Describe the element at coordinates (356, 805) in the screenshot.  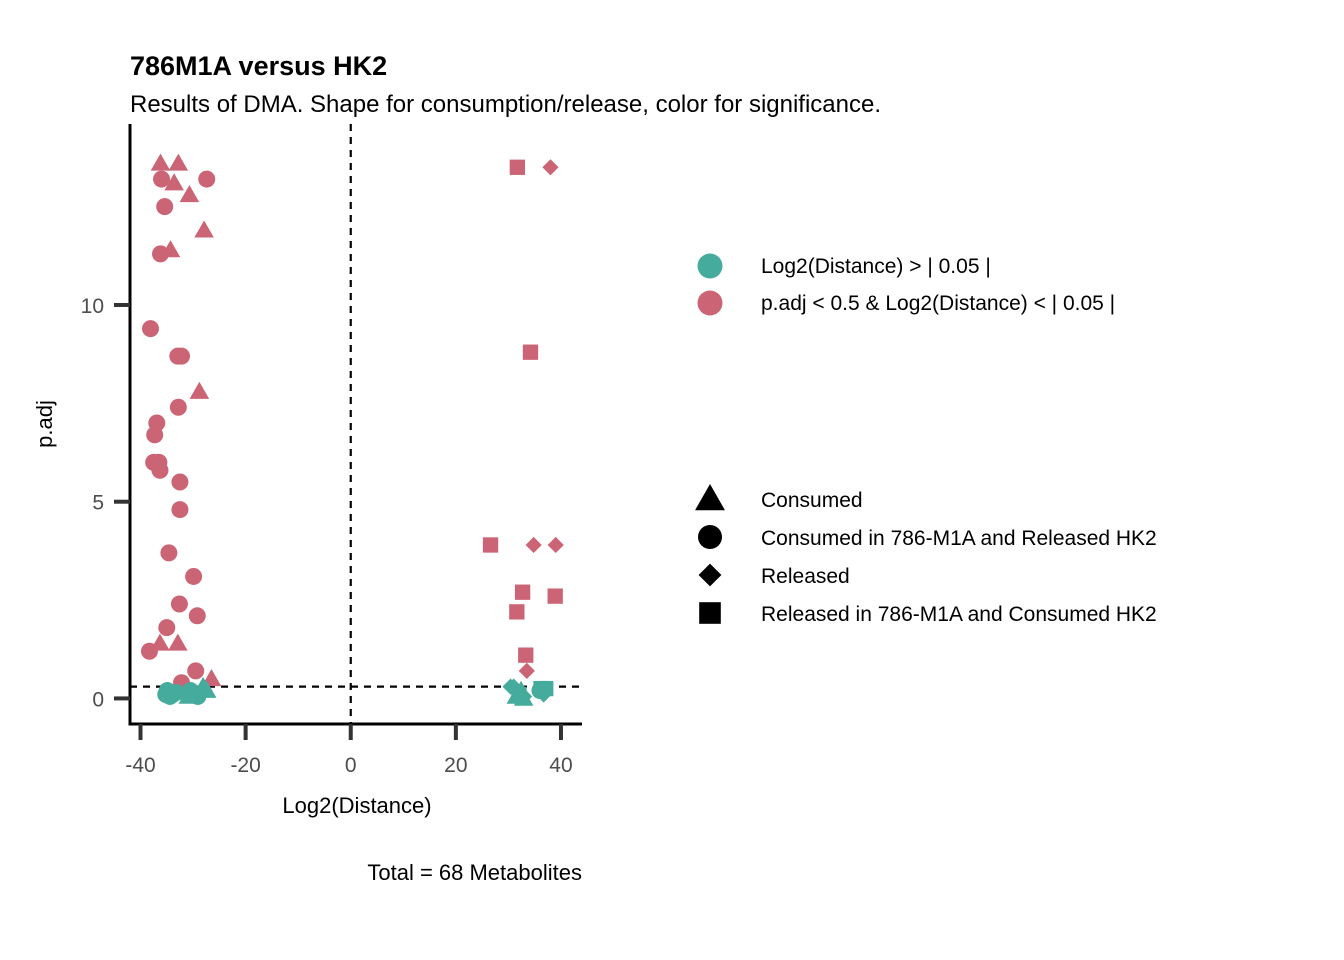
I see `x-axis-title: Log2(Distance)` at that location.